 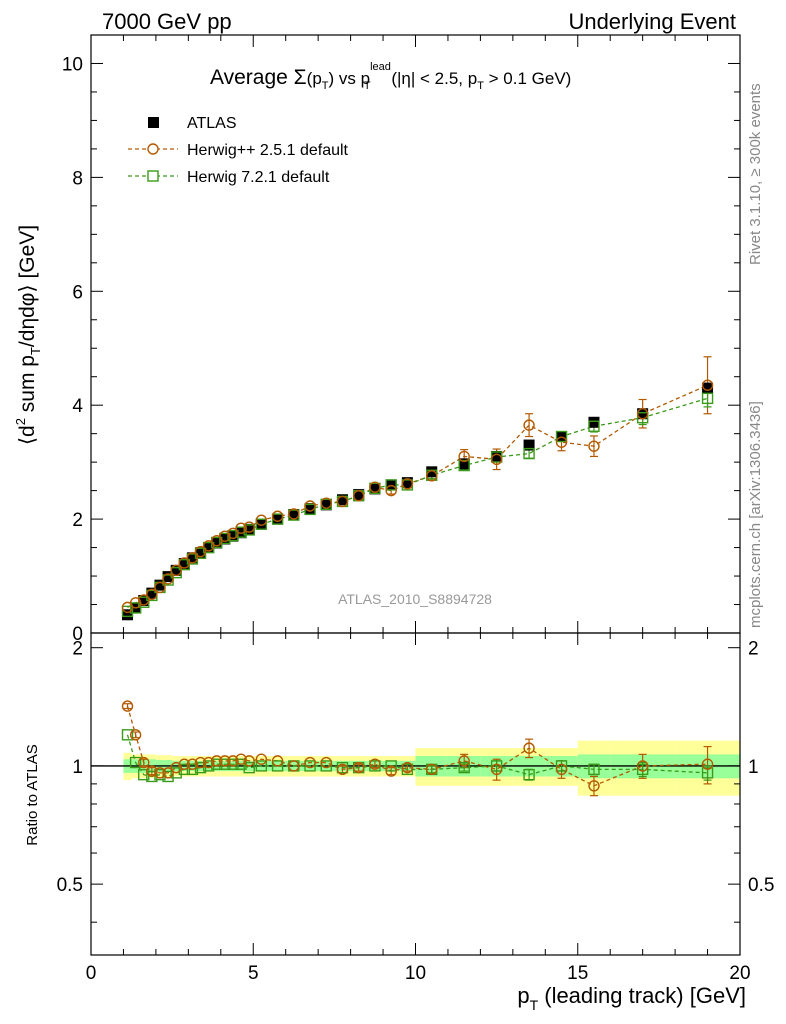 What do you see at coordinates (153, 122) in the screenshot?
I see `legend-atlas-marker` at bounding box center [153, 122].